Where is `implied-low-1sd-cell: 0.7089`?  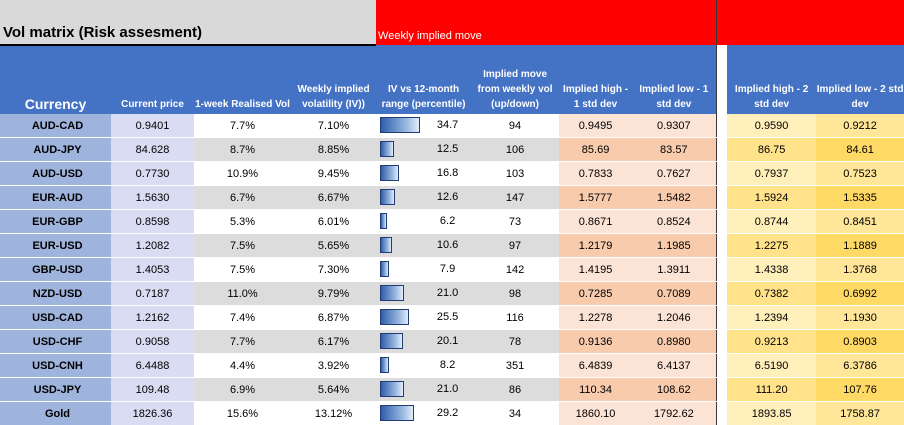 implied-low-1sd-cell: 0.7089 is located at coordinates (674, 294).